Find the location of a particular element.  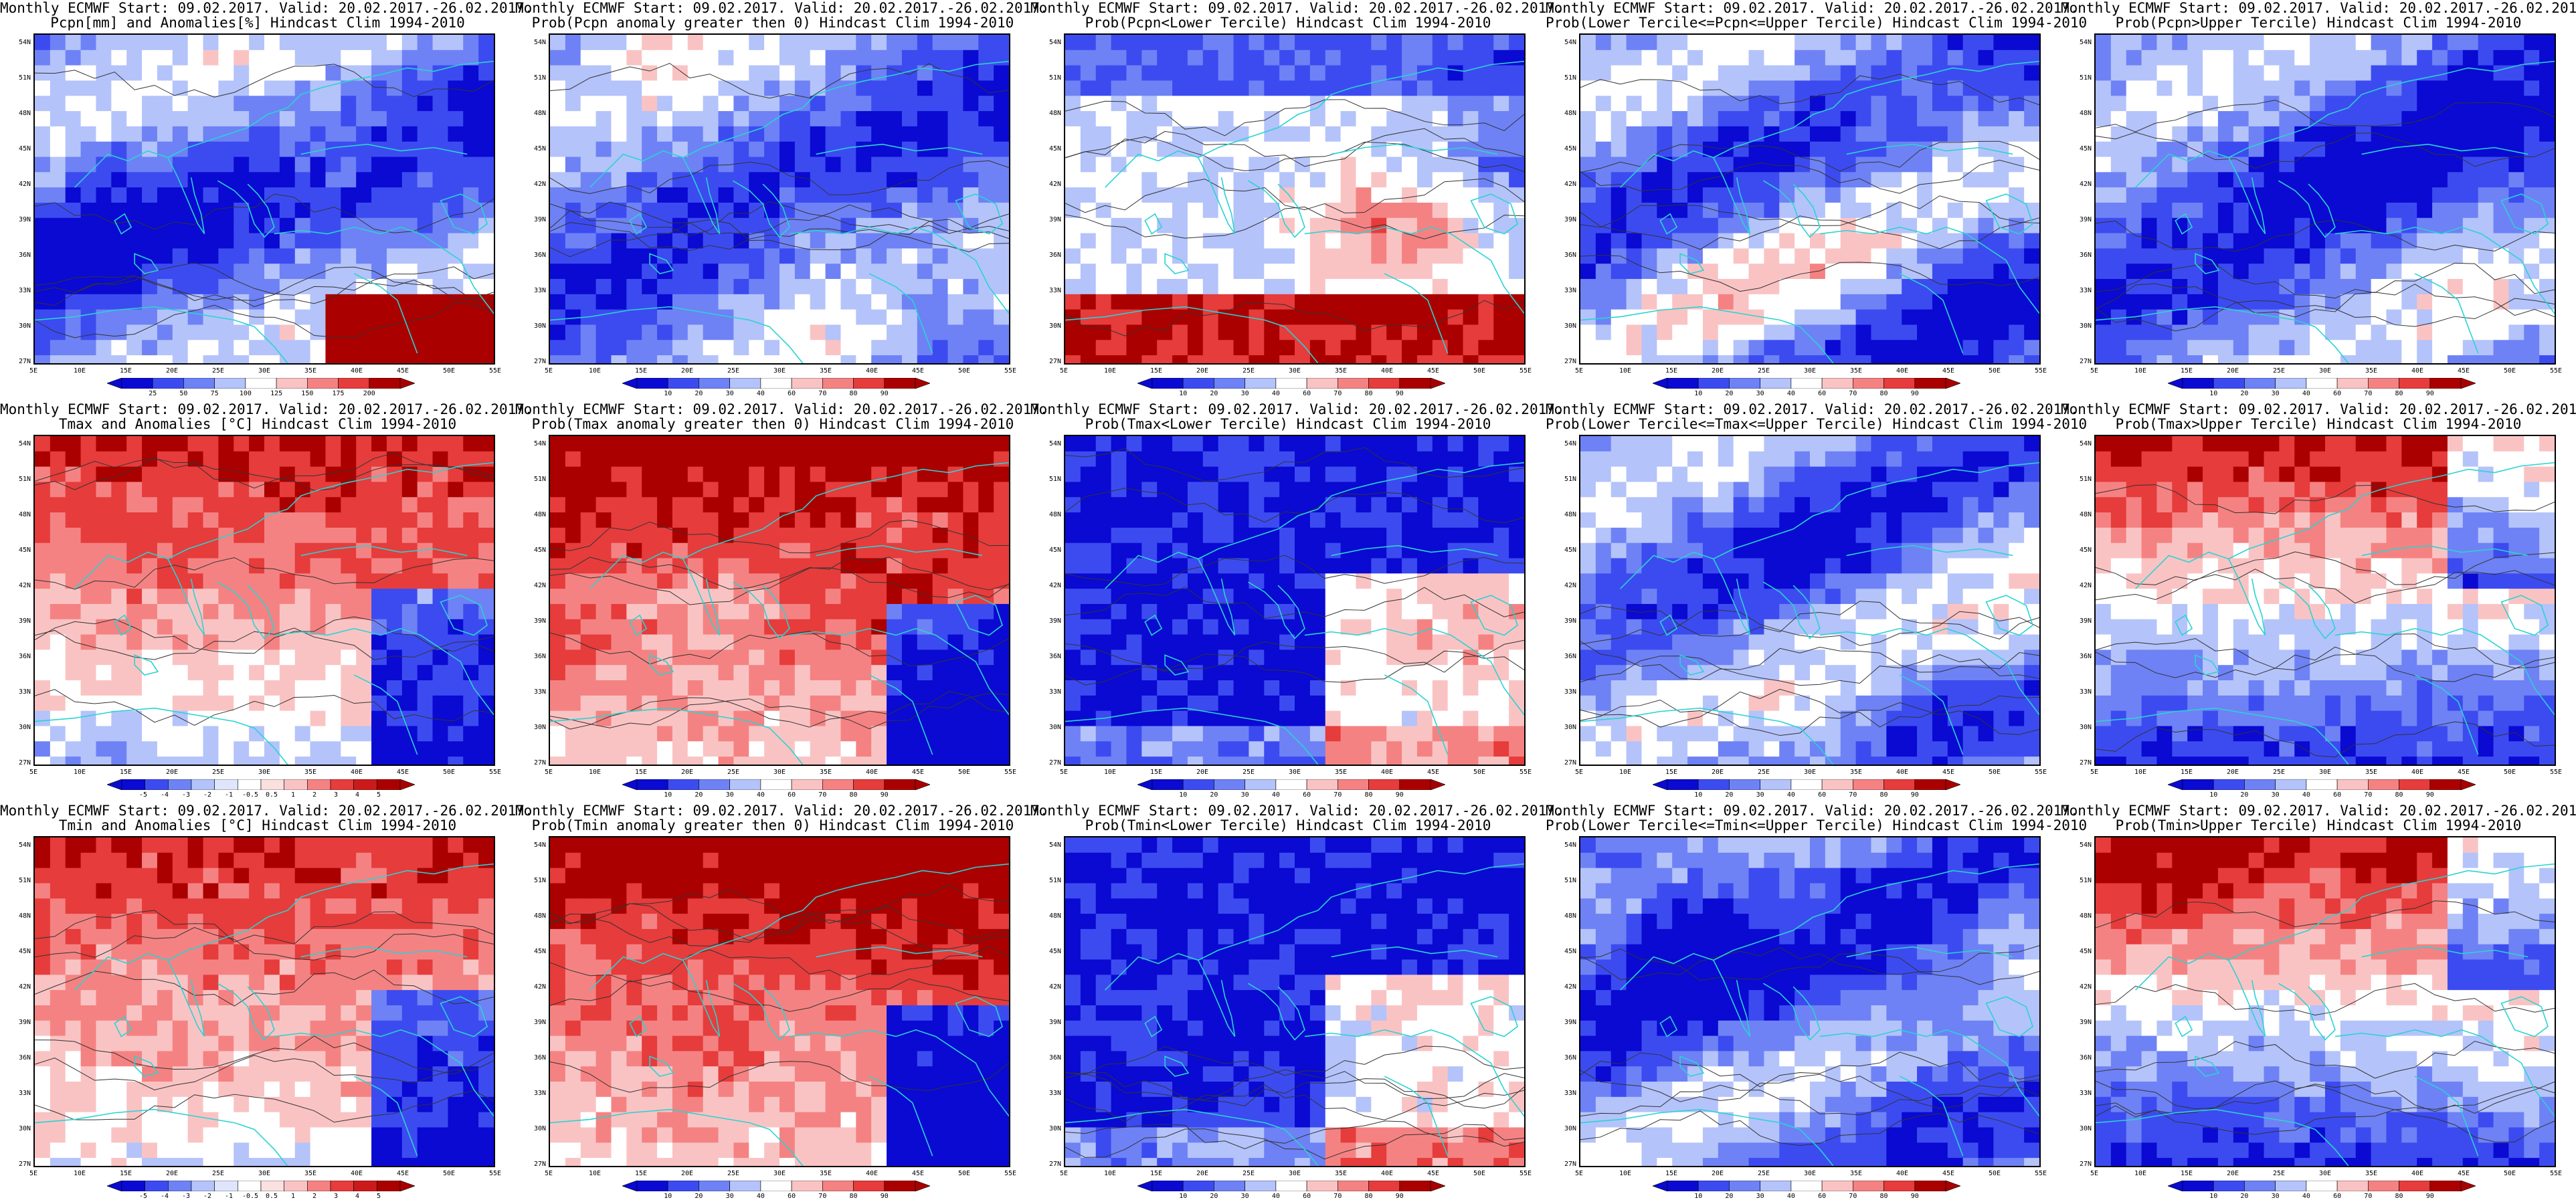

longitude-label: 35E is located at coordinates (310, 371).